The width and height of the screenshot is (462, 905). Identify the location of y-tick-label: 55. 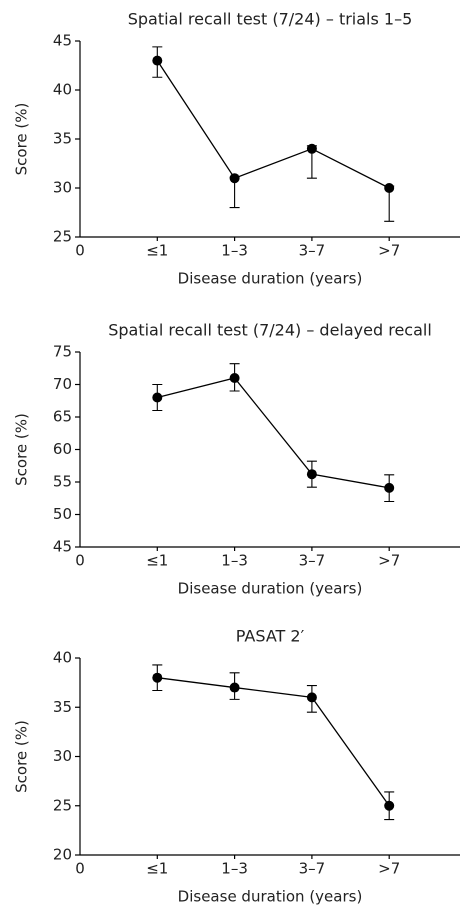
(62, 482).